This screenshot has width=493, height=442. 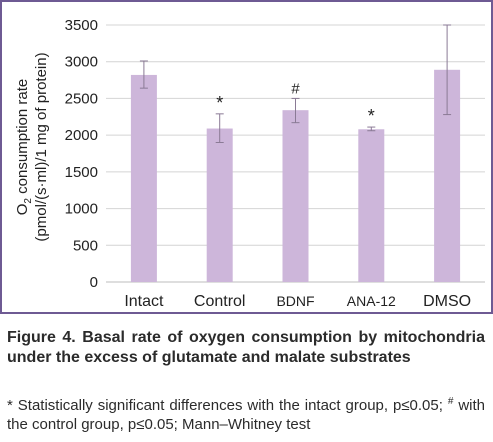 I want to click on significance-marker-ana-12: *, so click(x=371, y=116).